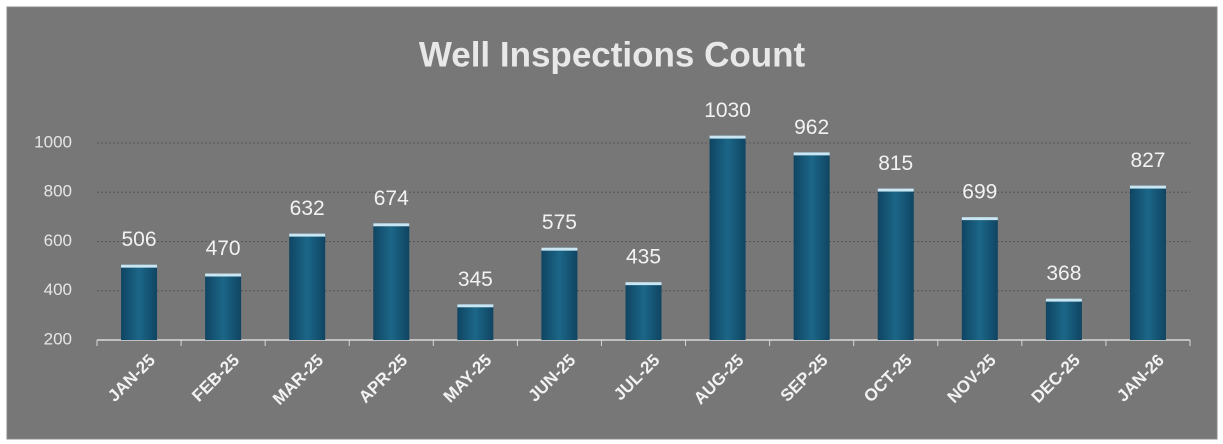 Image resolution: width=1223 pixels, height=444 pixels. What do you see at coordinates (811, 127) in the screenshot?
I see `value-label: 962` at bounding box center [811, 127].